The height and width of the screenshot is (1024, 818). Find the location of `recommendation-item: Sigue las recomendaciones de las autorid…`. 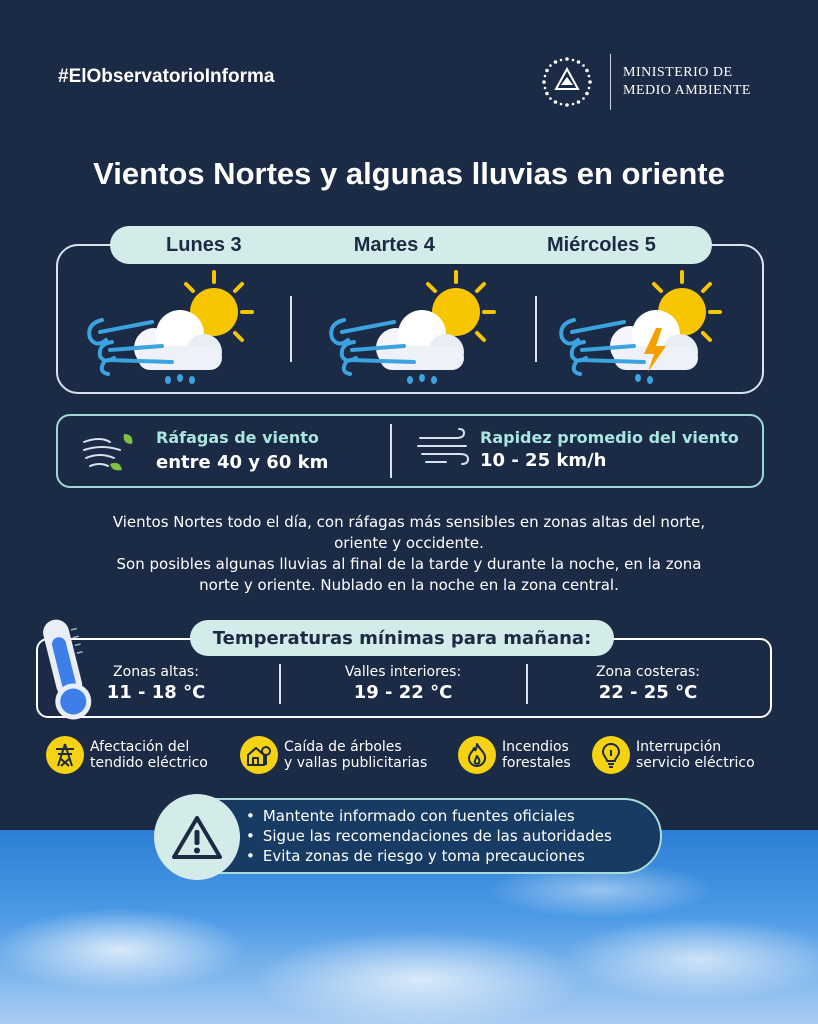

recommendation-item: Sigue las recomendaciones de las autorid… is located at coordinates (429, 836).